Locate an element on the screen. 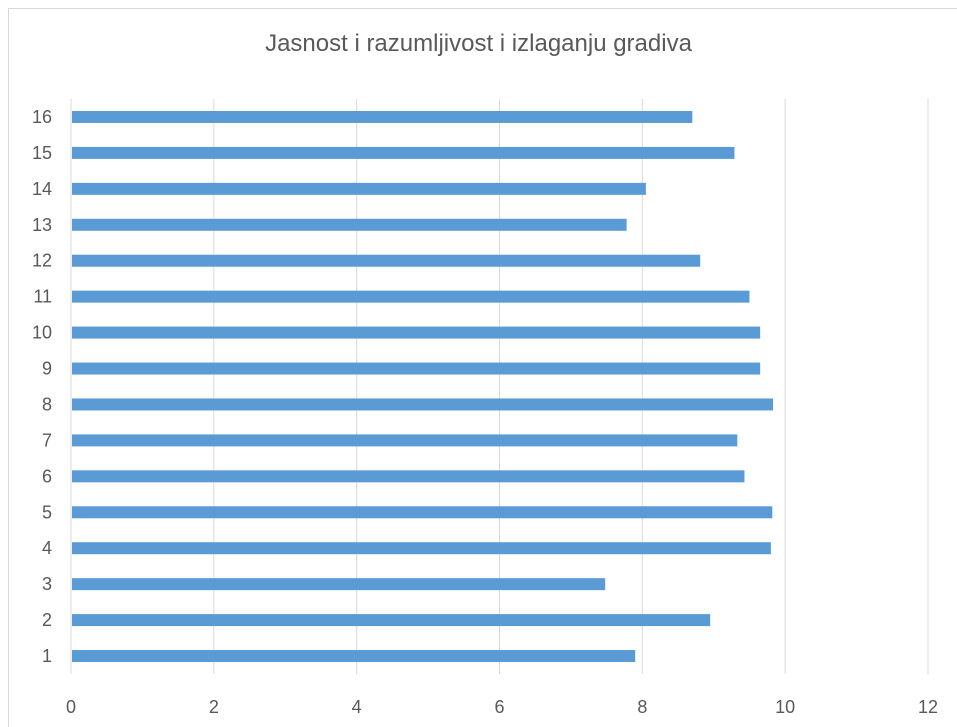  x-tick-label: 6 is located at coordinates (499, 707).